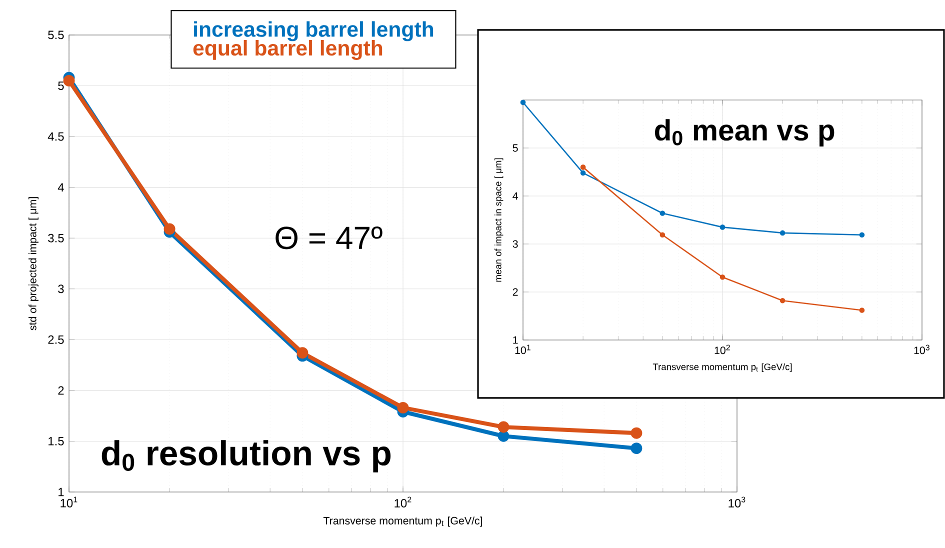  What do you see at coordinates (287, 50) in the screenshot?
I see `text: equal barrel length` at bounding box center [287, 50].